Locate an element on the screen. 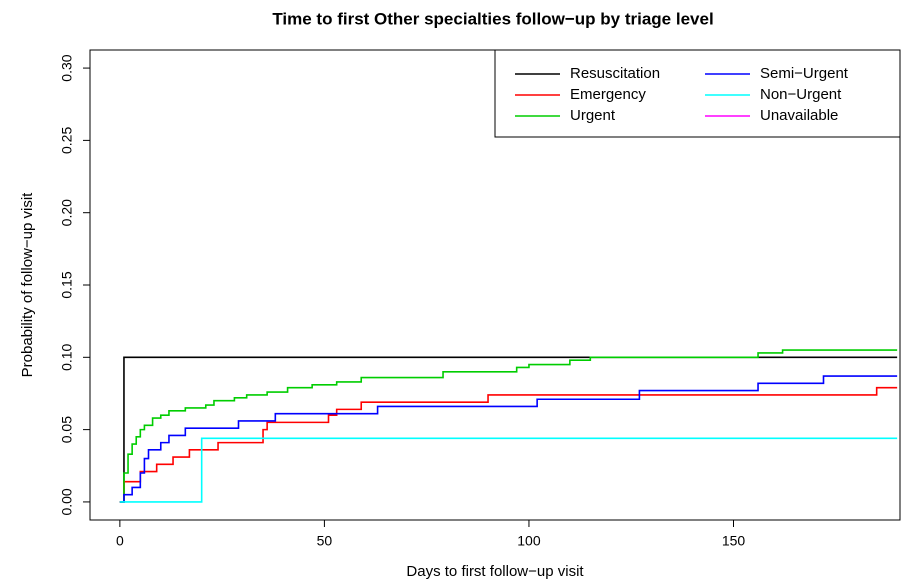 The image size is (907, 584). y-tick-label: 0.05 is located at coordinates (67, 429).